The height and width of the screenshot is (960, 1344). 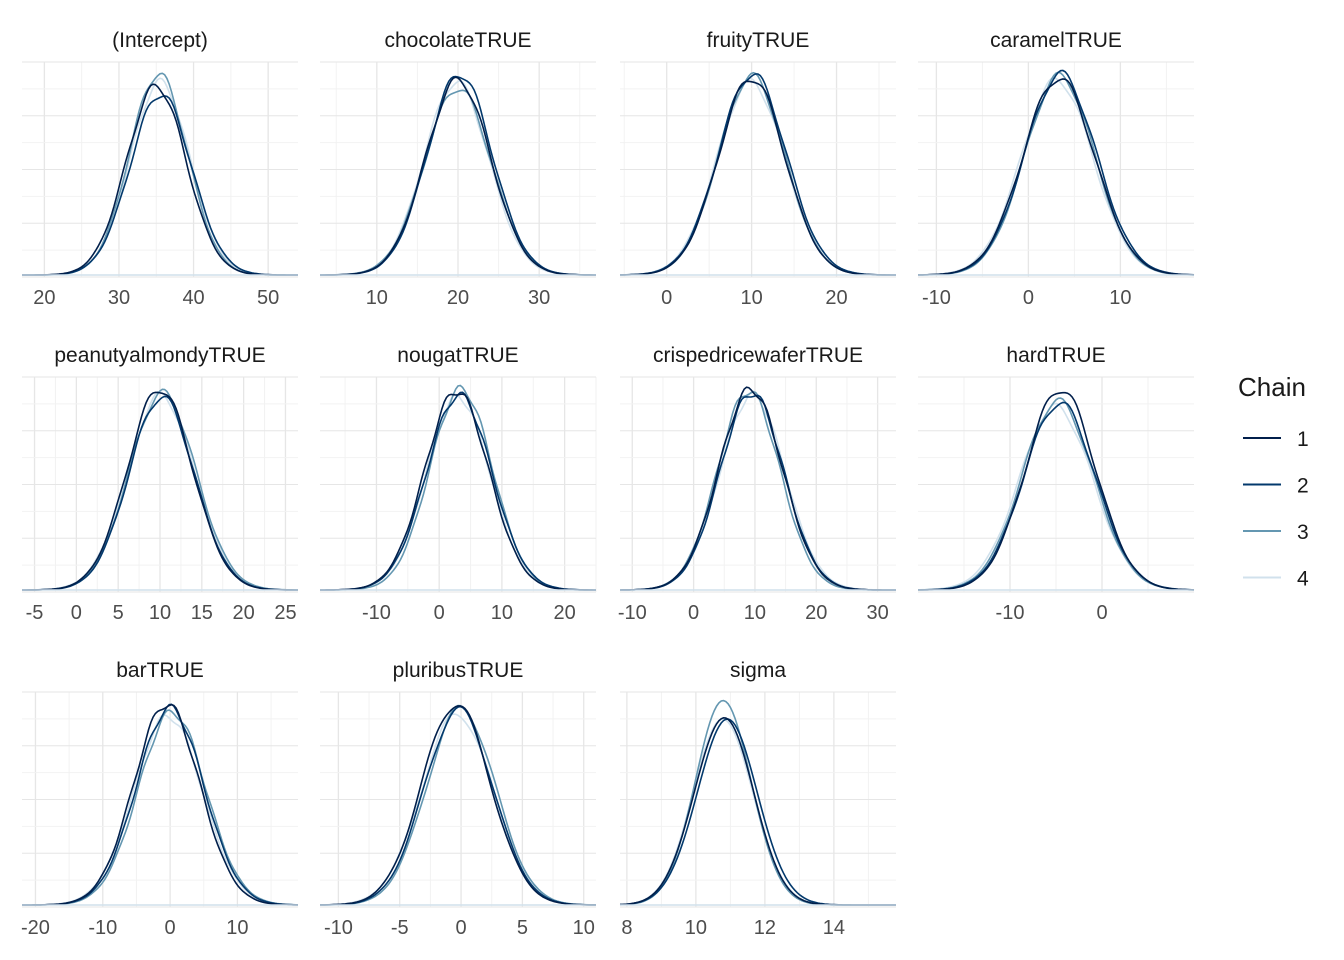 I want to click on facet-panel: crispedricewaferTRUE -10 0 10 20 30, so click(x=757, y=484).